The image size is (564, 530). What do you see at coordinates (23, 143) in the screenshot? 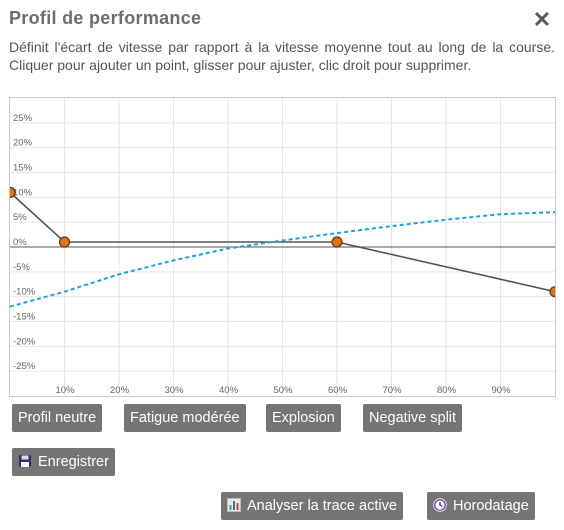
I see `y-tick-label: 20%` at bounding box center [23, 143].